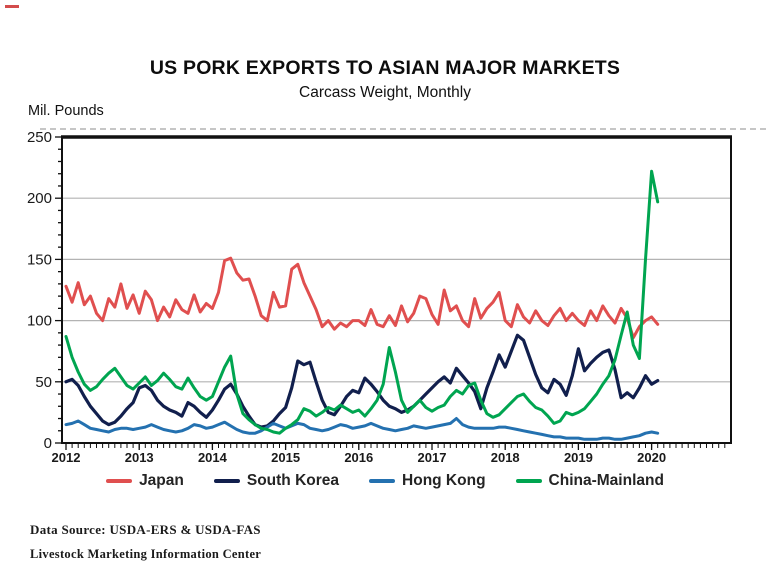 Image resolution: width=770 pixels, height=578 pixels. Describe the element at coordinates (606, 480) in the screenshot. I see `legend-item-label: China-Mainland` at that location.